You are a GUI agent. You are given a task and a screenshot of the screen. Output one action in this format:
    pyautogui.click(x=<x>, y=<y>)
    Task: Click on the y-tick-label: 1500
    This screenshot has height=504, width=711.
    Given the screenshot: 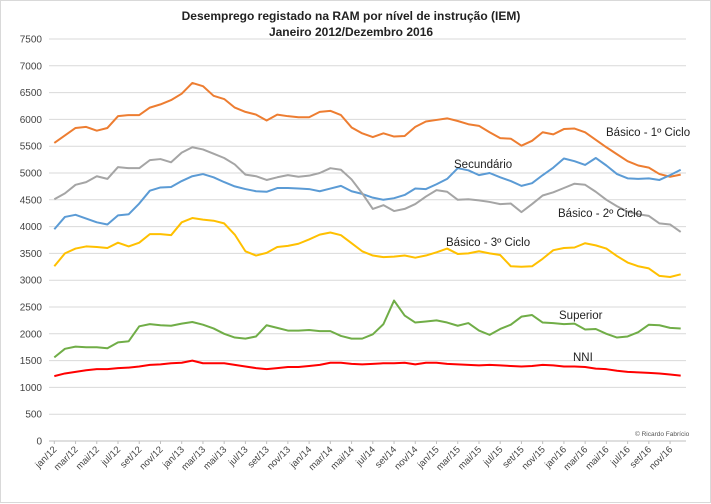 What is the action you would take?
    pyautogui.click(x=31, y=361)
    